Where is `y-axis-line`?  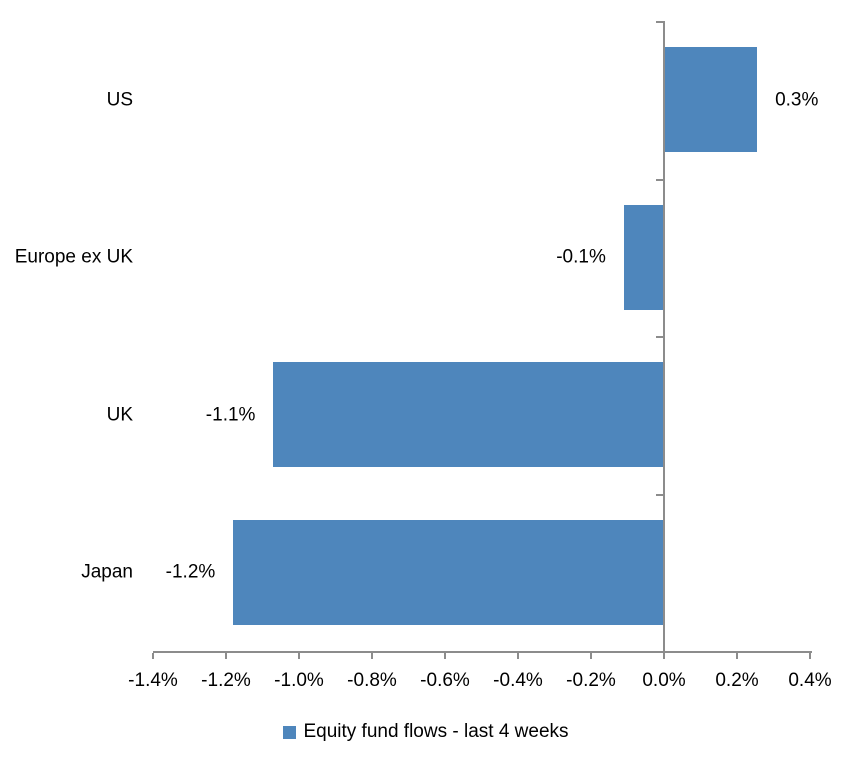
y-axis-line is located at coordinates (664, 336).